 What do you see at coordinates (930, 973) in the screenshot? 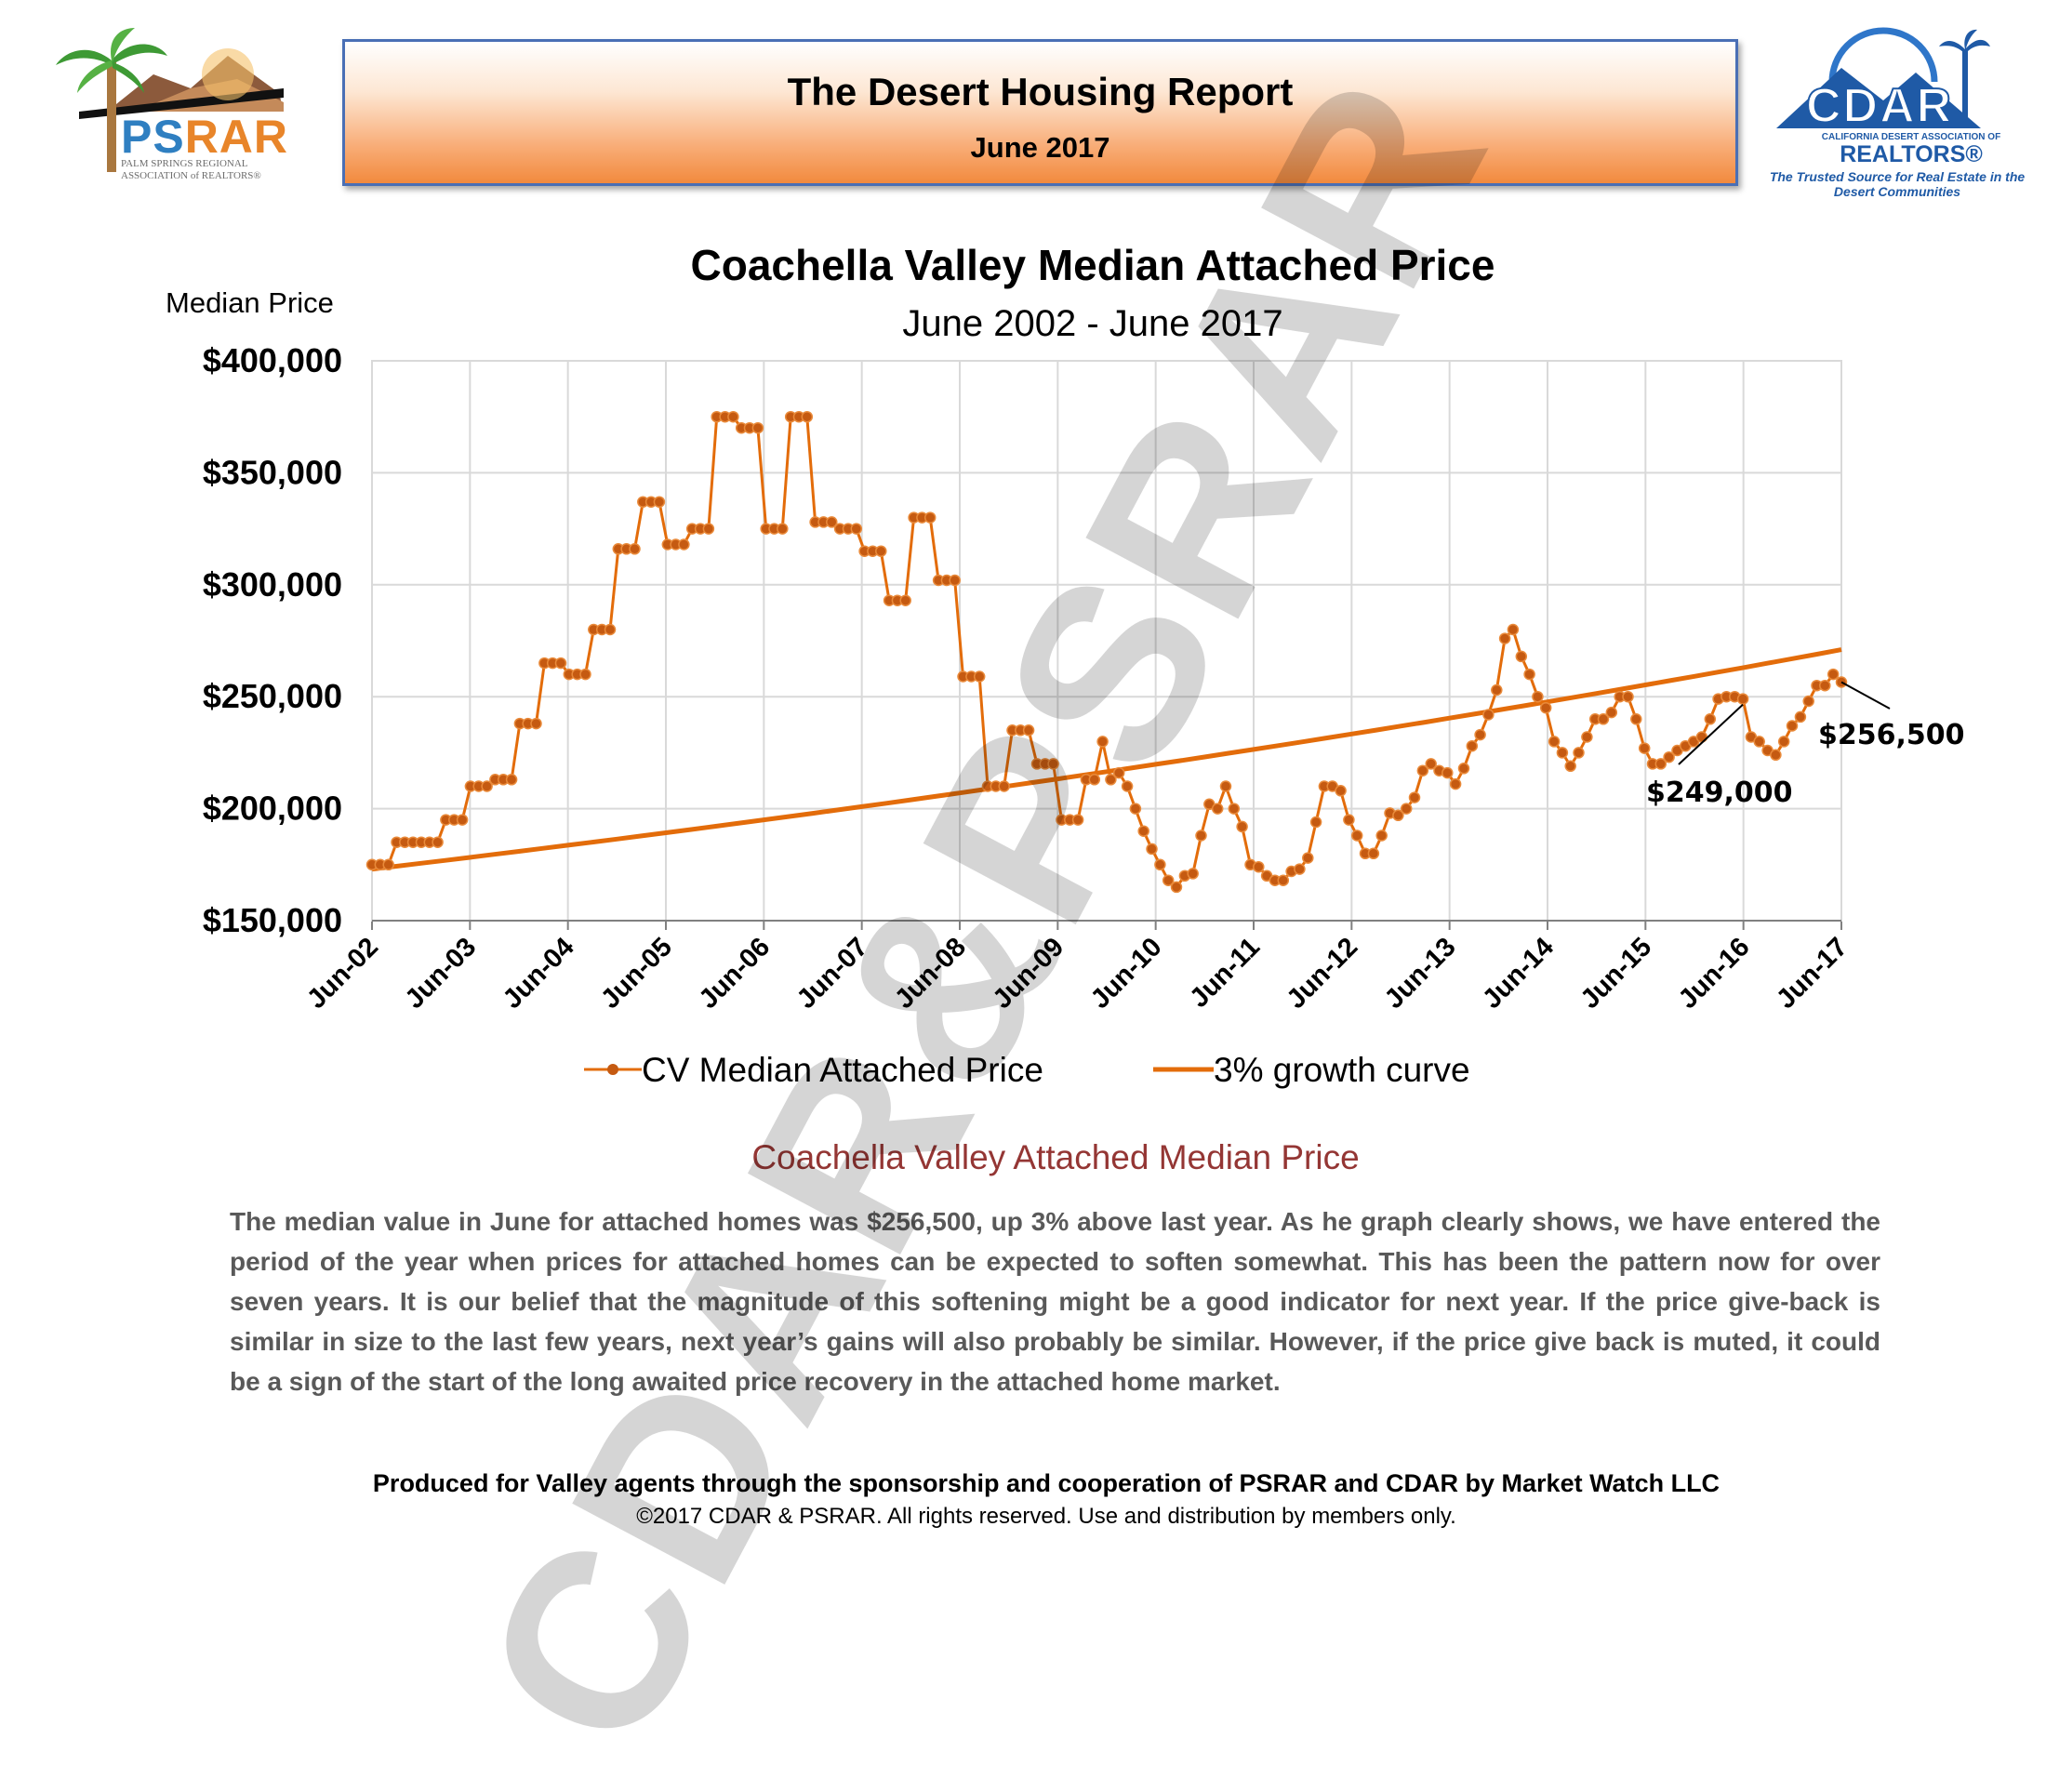
I see `x-tick-label: Jun-08` at bounding box center [930, 973].